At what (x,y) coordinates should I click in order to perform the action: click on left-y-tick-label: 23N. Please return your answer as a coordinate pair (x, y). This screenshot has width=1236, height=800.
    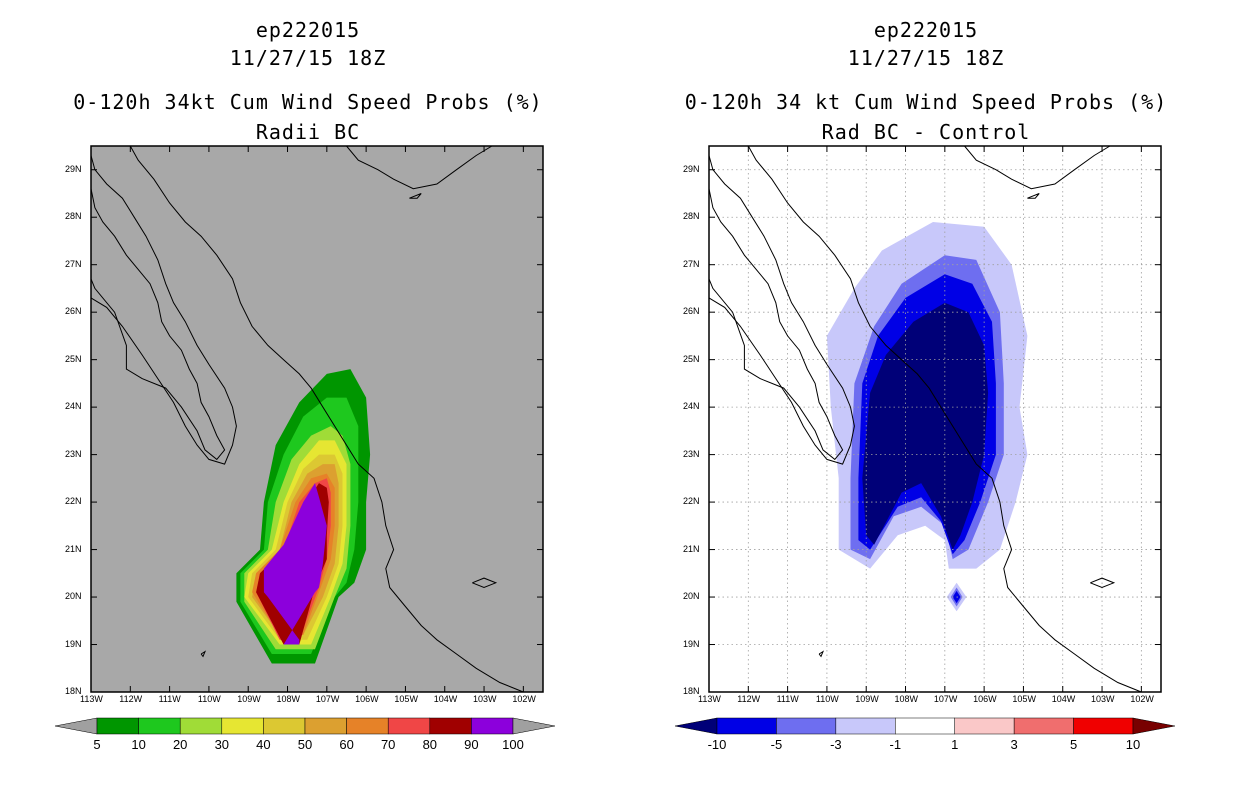
    Looking at the image, I should click on (73, 453).